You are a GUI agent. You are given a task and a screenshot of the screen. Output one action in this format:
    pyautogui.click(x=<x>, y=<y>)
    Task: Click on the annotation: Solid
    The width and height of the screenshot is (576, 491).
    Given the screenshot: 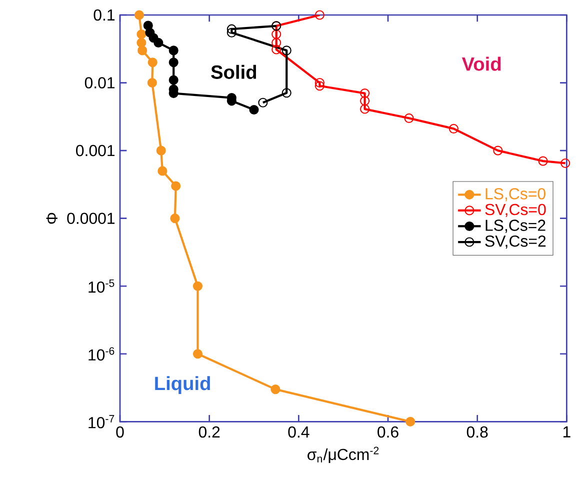 What is the action you would take?
    pyautogui.click(x=233, y=71)
    